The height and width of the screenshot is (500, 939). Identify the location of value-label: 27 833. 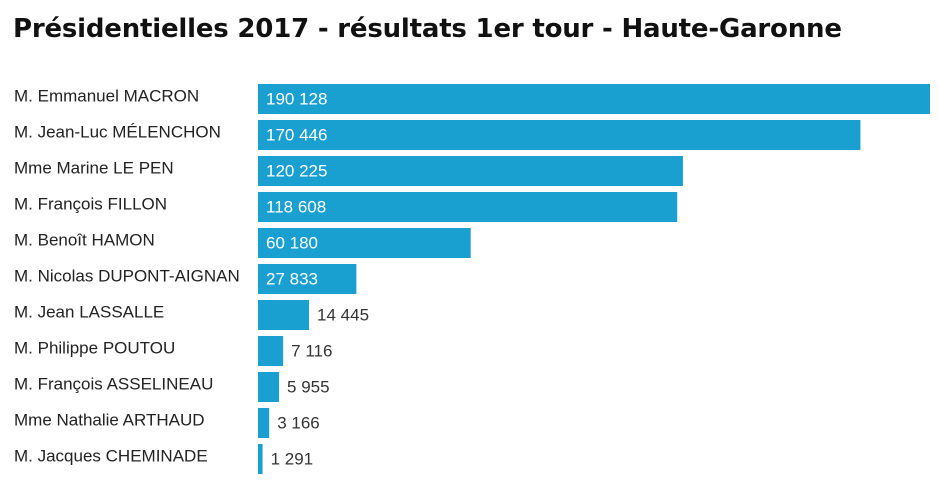
(292, 278).